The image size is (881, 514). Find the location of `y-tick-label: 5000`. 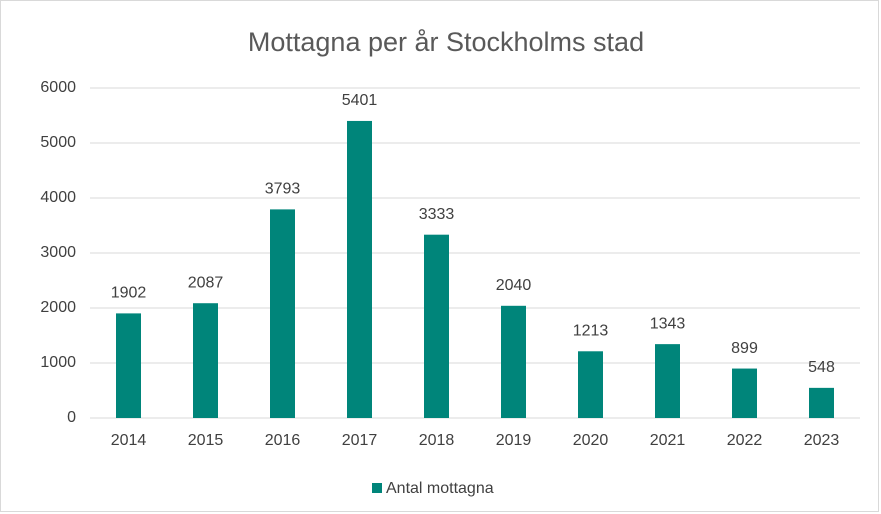

y-tick-label: 5000 is located at coordinates (58, 142).